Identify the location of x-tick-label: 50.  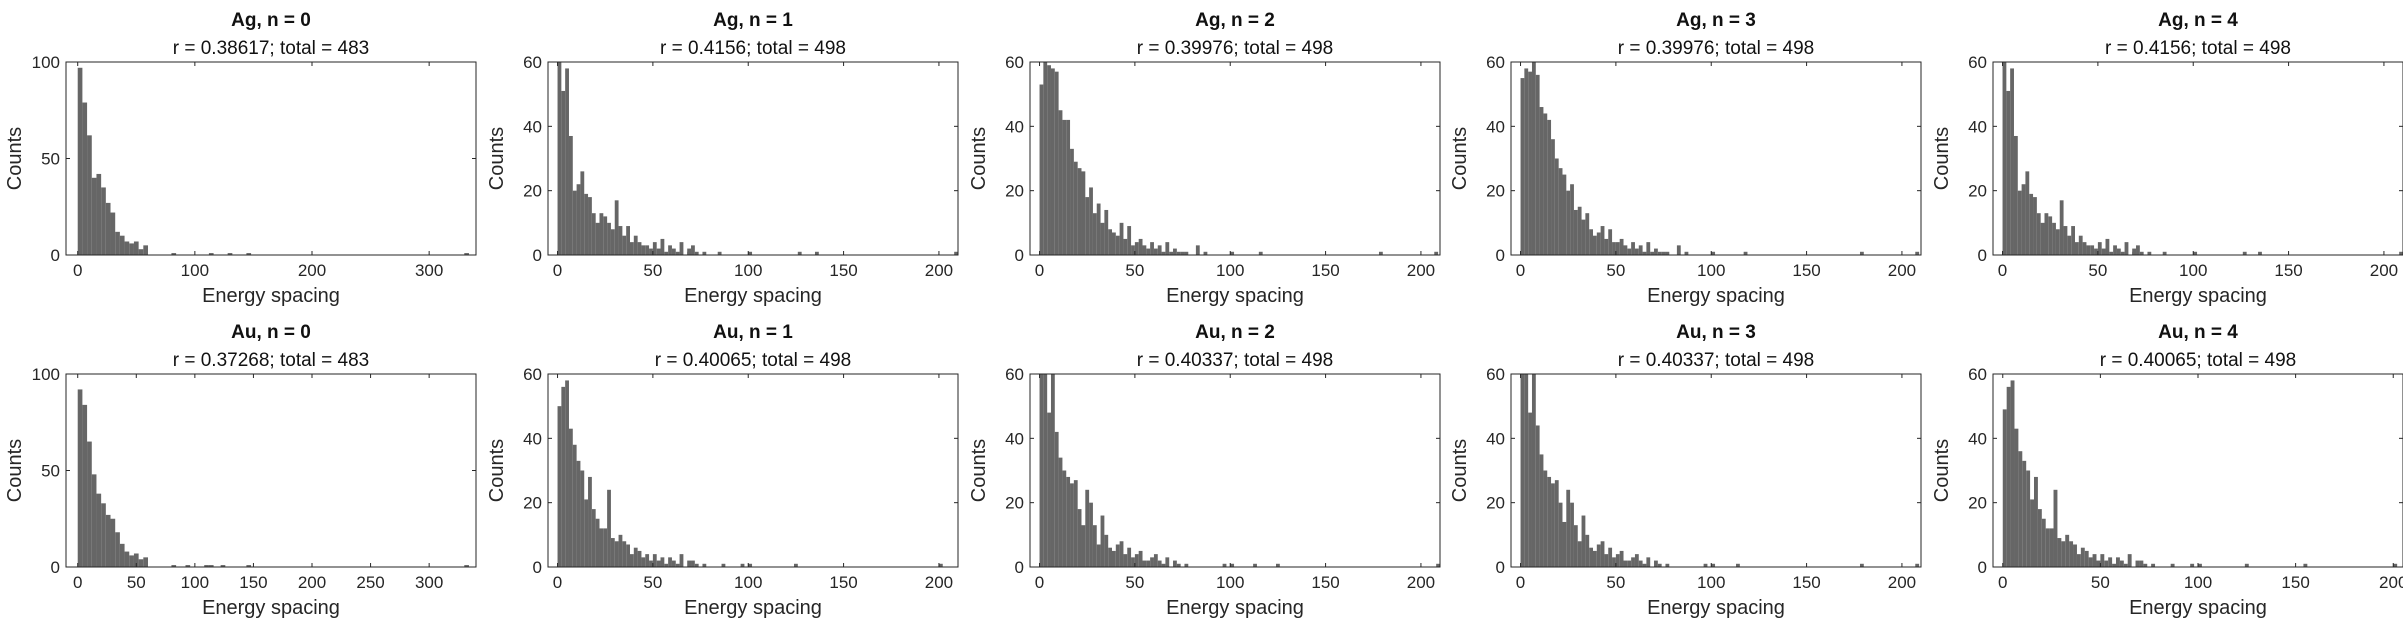
(2100, 582).